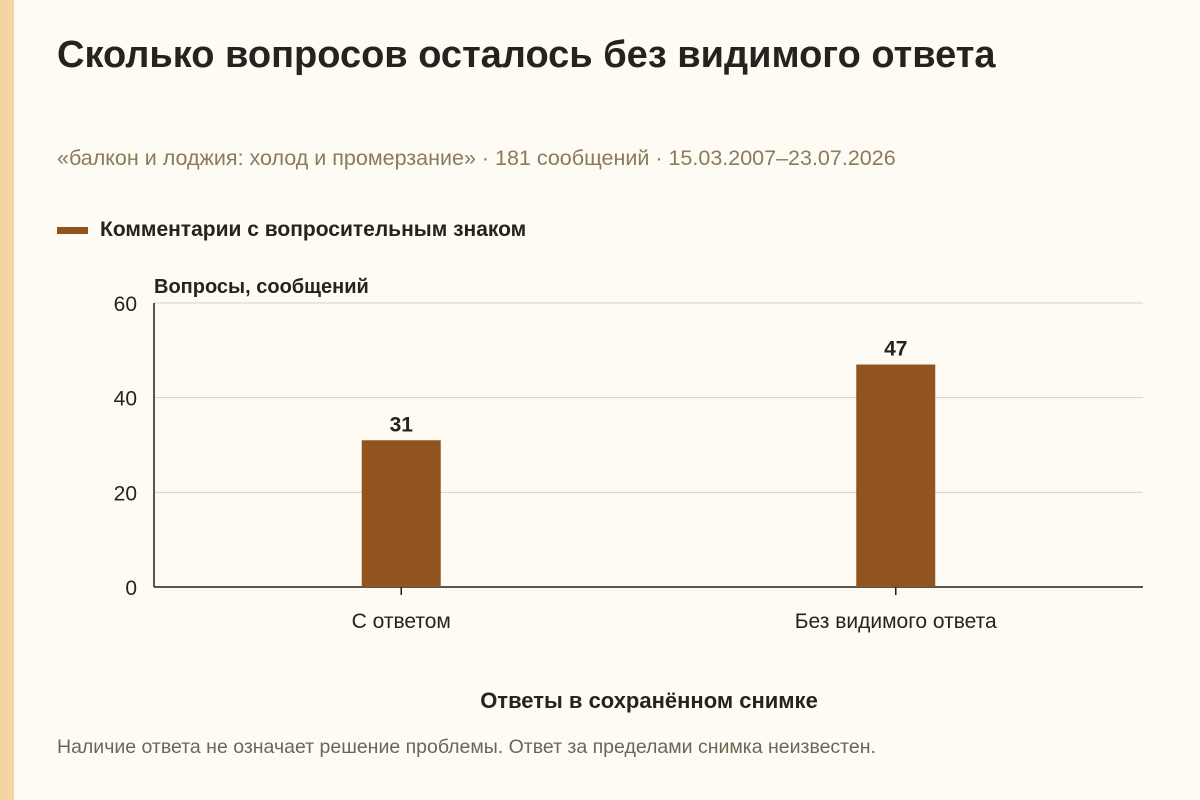 The image size is (1200, 800). Describe the element at coordinates (131, 588) in the screenshot. I see `y-tick-label: 0` at that location.